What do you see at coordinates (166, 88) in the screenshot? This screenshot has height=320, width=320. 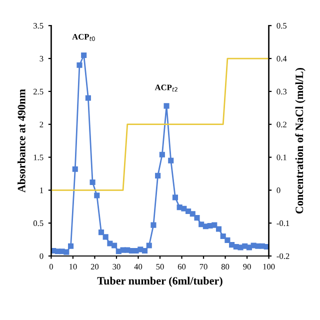 I see `annotation: ACP$_{t2}$` at bounding box center [166, 88].